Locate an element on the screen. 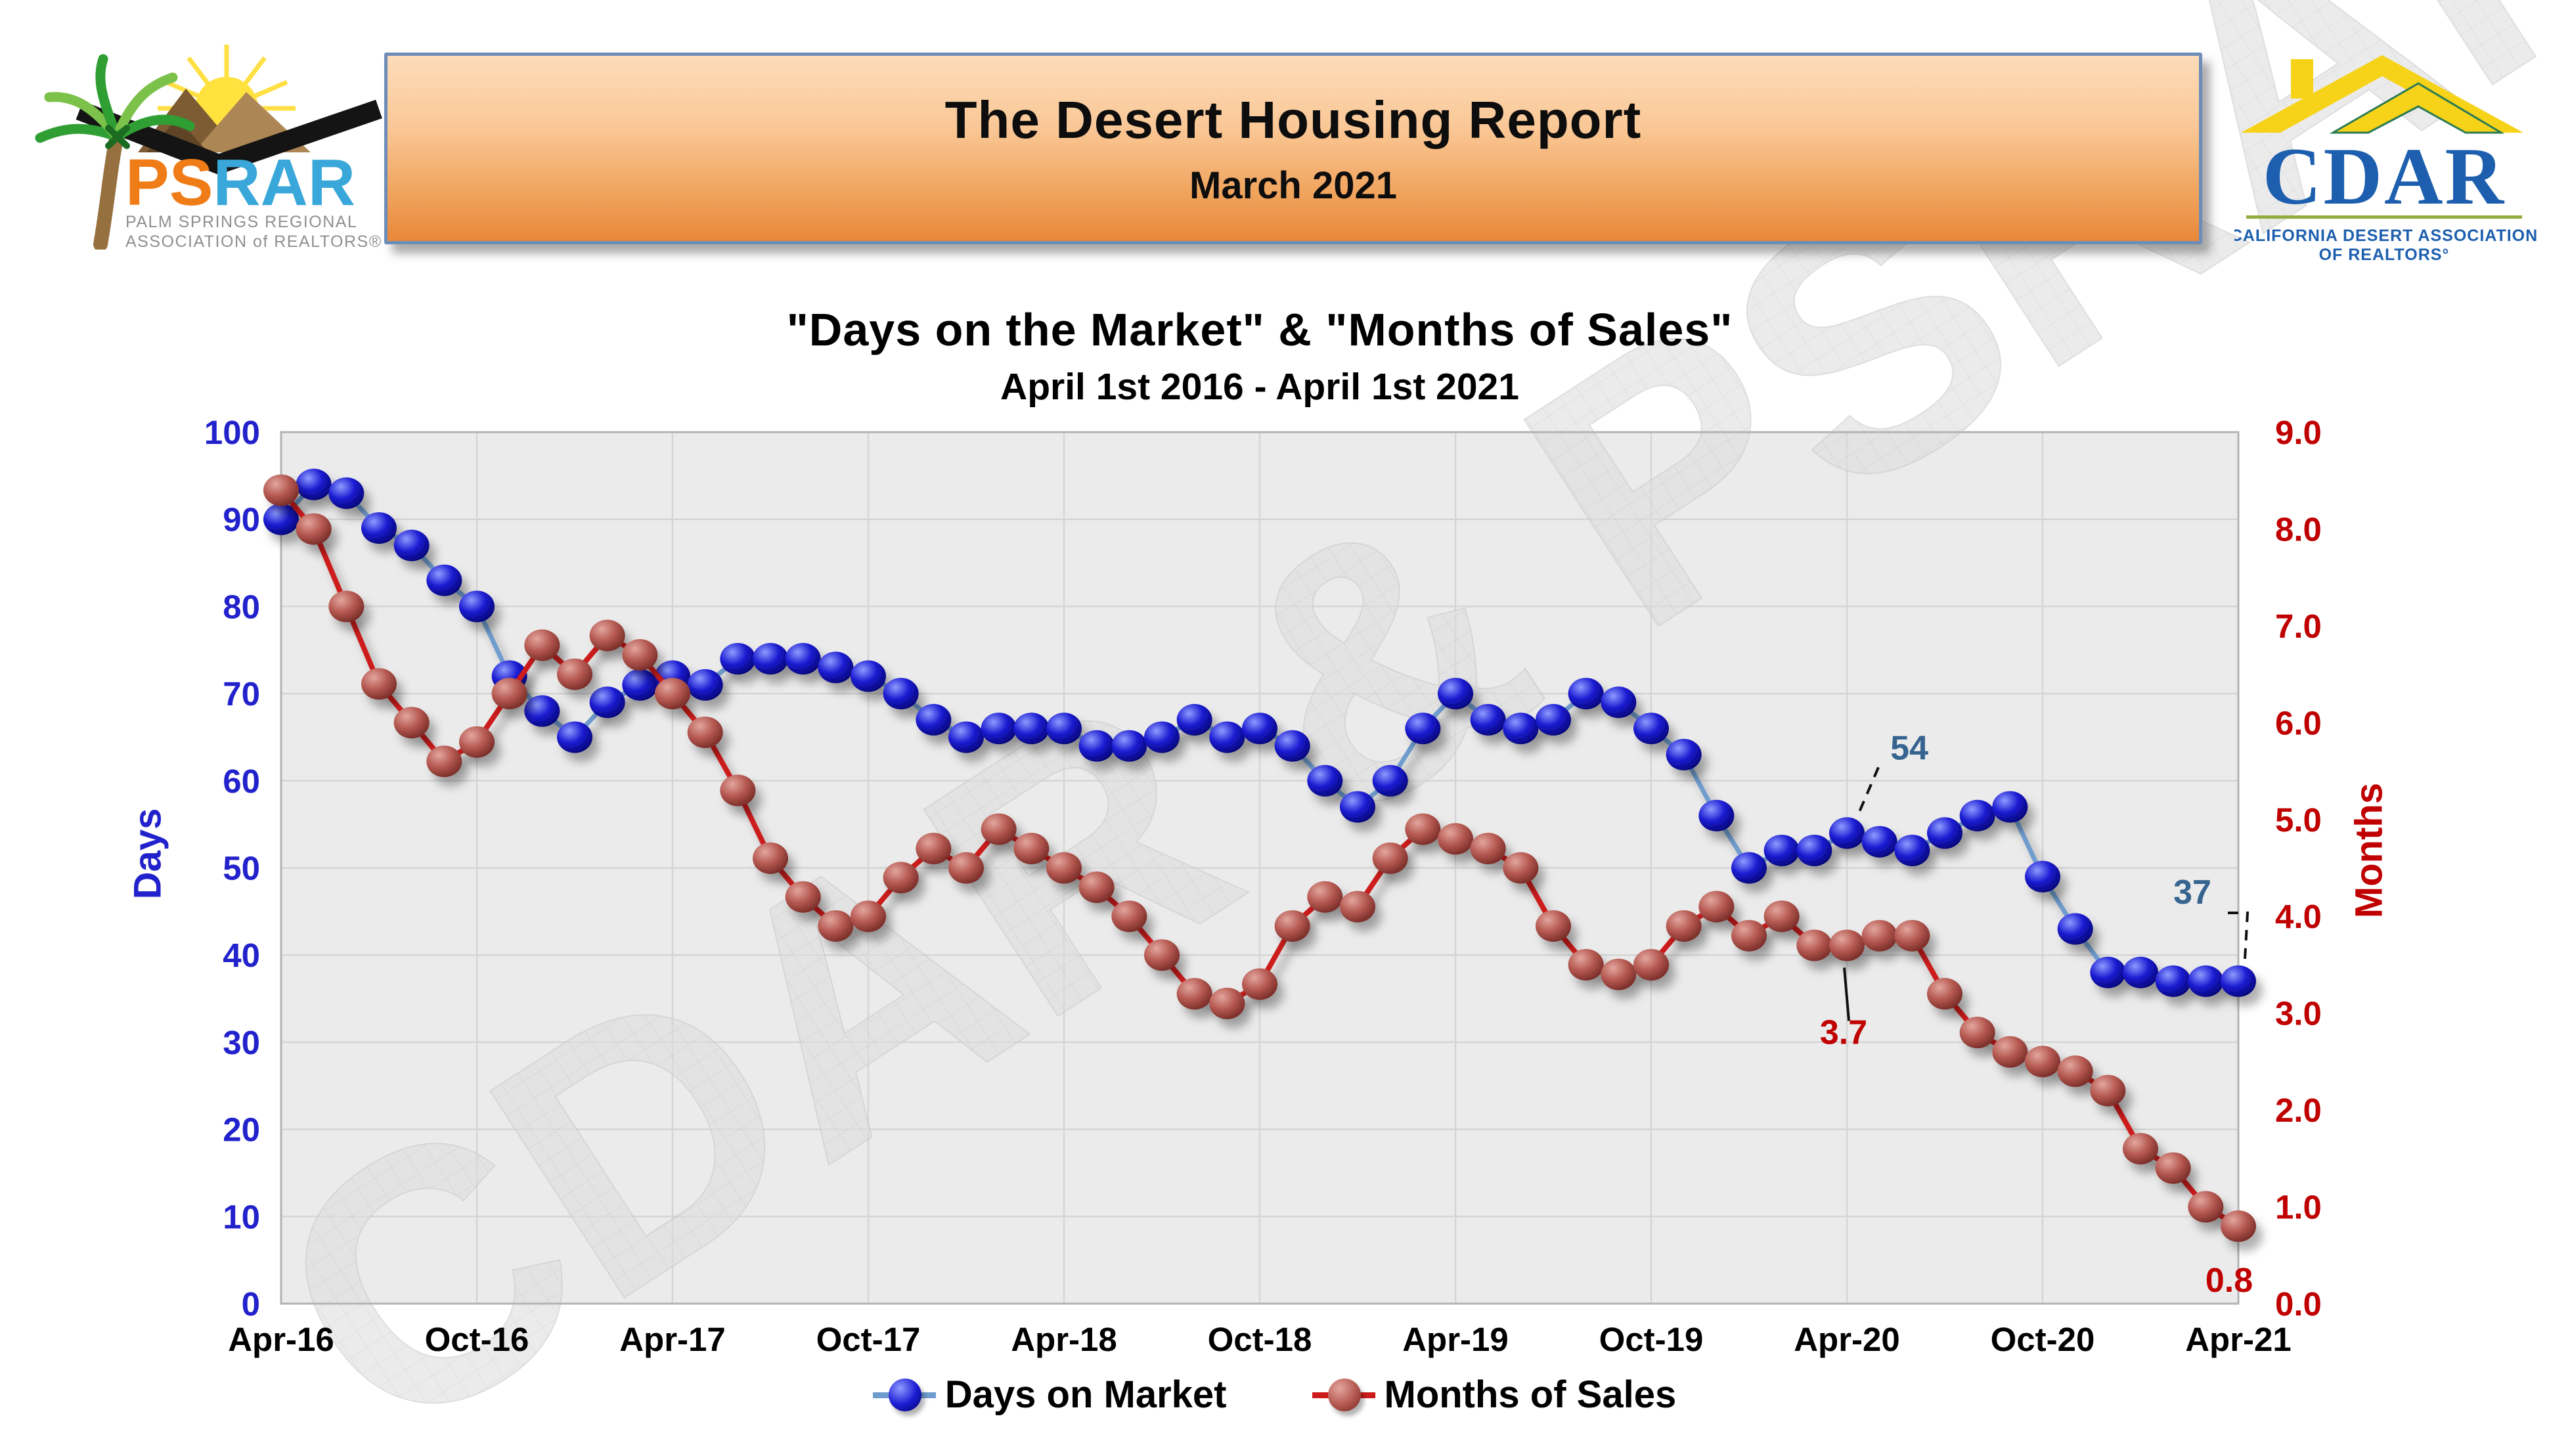 The image size is (2549, 1456). svg-text: Apr-18 is located at coordinates (1064, 1339).